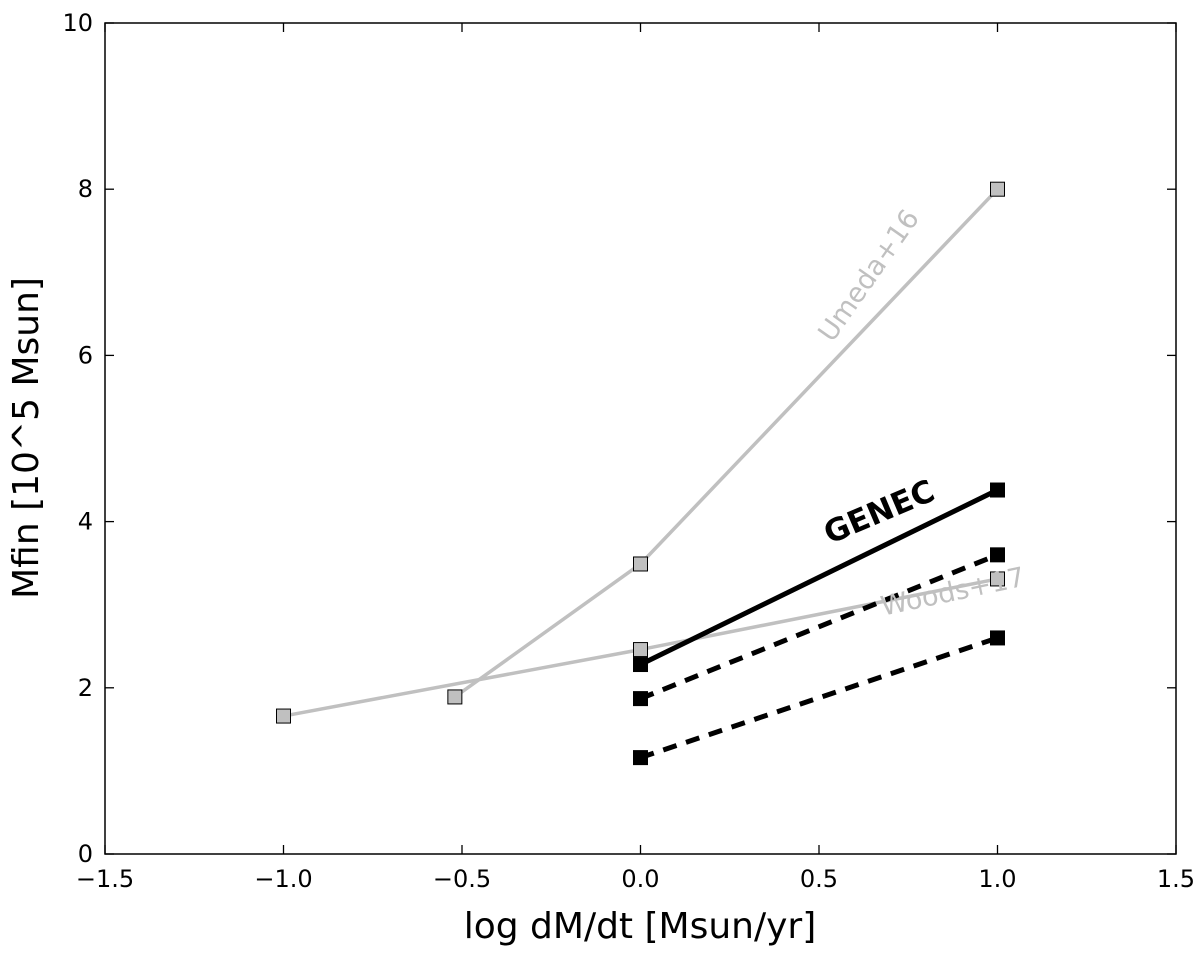  What do you see at coordinates (462, 879) in the screenshot?
I see `x-tick-label: −0.5` at bounding box center [462, 879].